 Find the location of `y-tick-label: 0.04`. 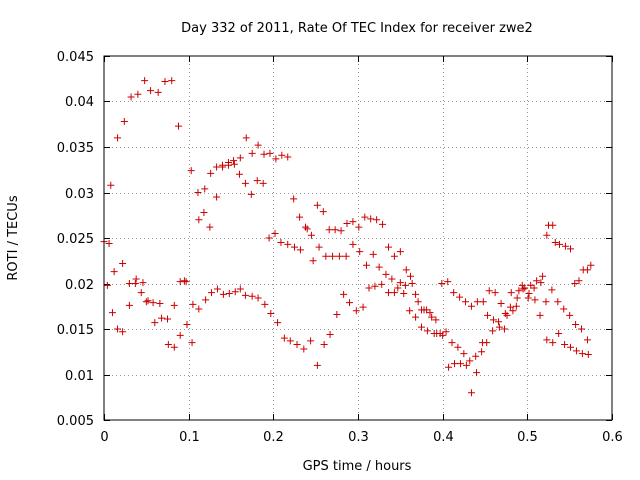

y-tick-label: 0.04 is located at coordinates (79, 102).